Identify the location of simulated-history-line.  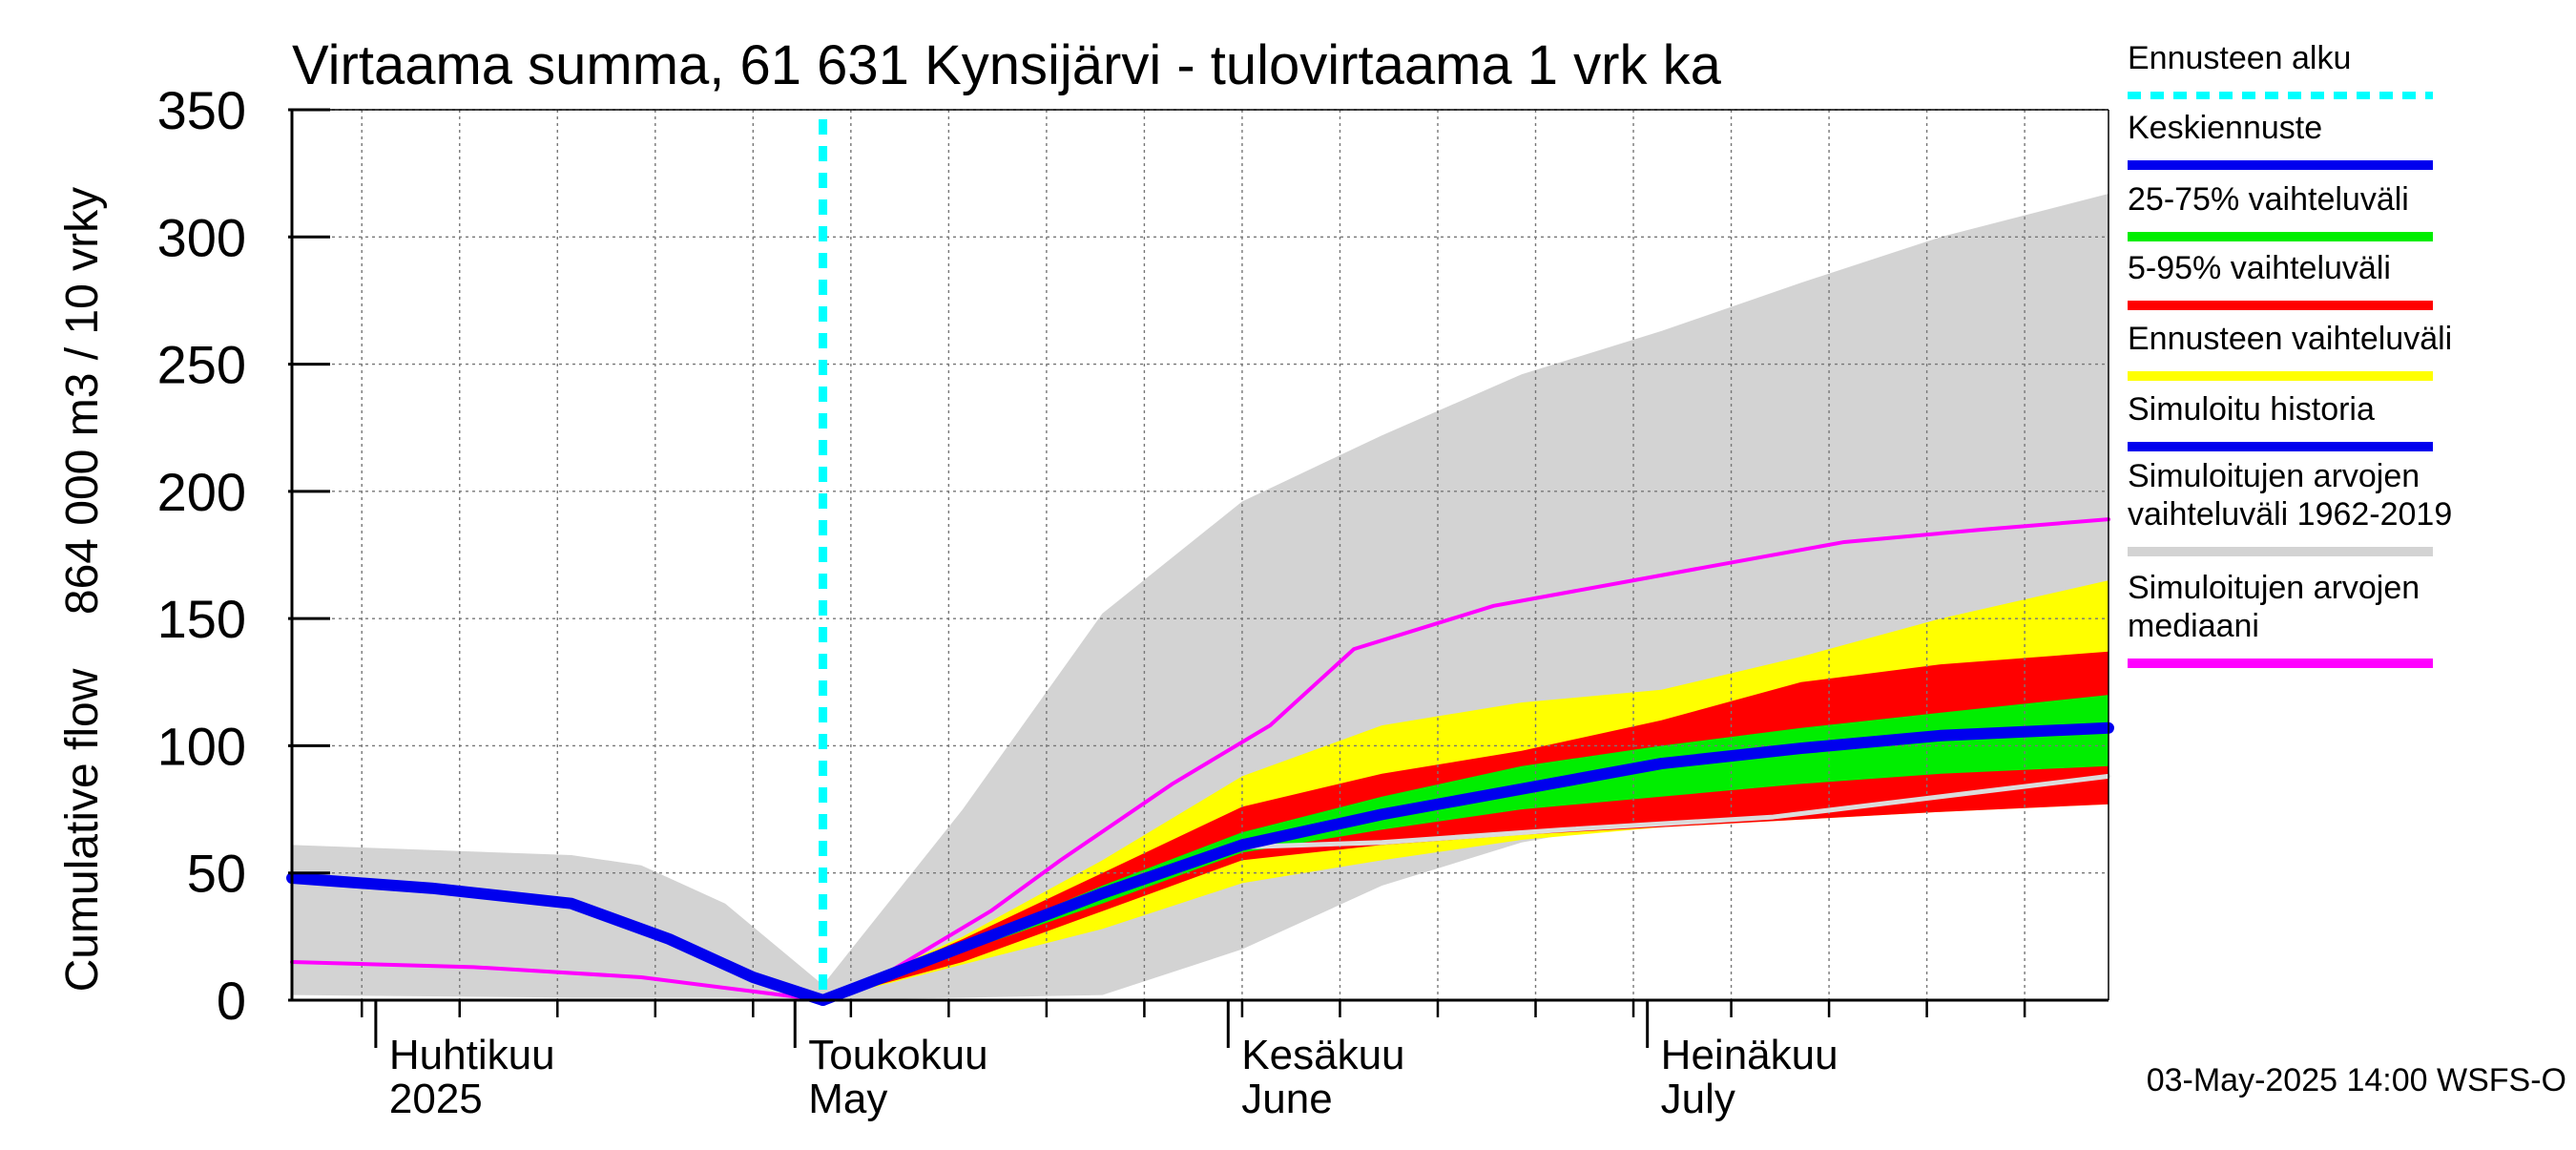
(557, 939).